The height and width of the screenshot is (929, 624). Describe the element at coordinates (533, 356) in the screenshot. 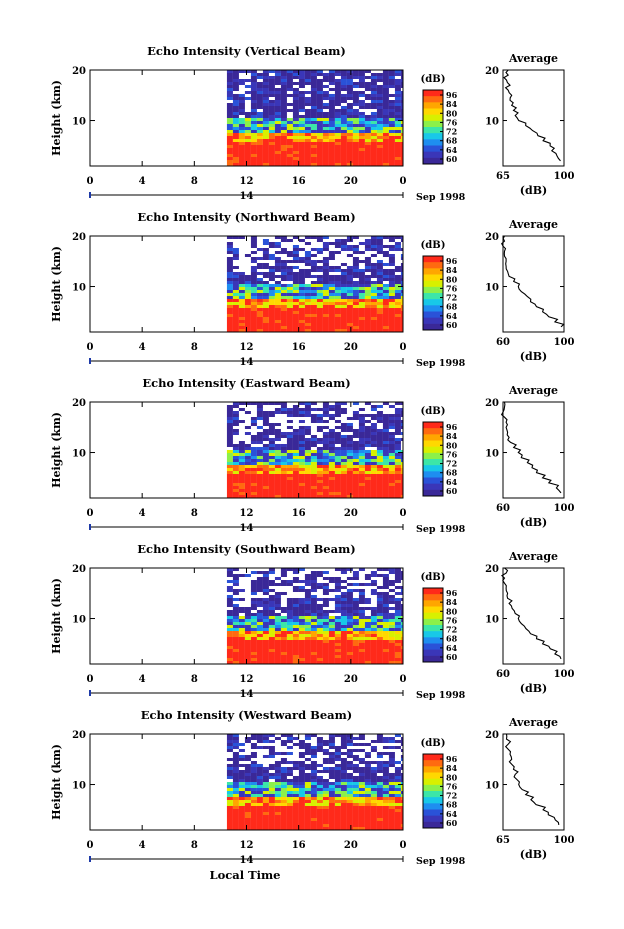

I see `average-x-label: (dB)` at that location.